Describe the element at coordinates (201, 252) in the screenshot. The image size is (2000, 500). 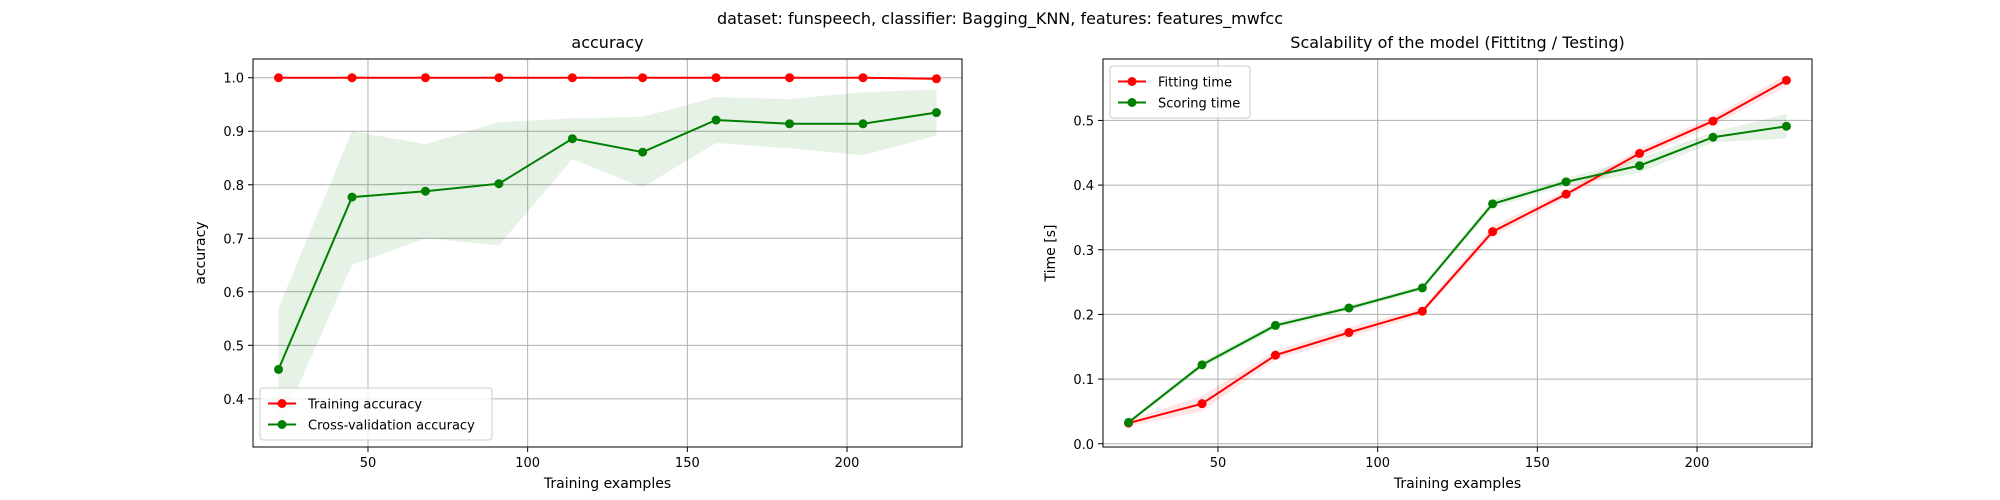
I see `chart1-ylabel: accuracy` at that location.